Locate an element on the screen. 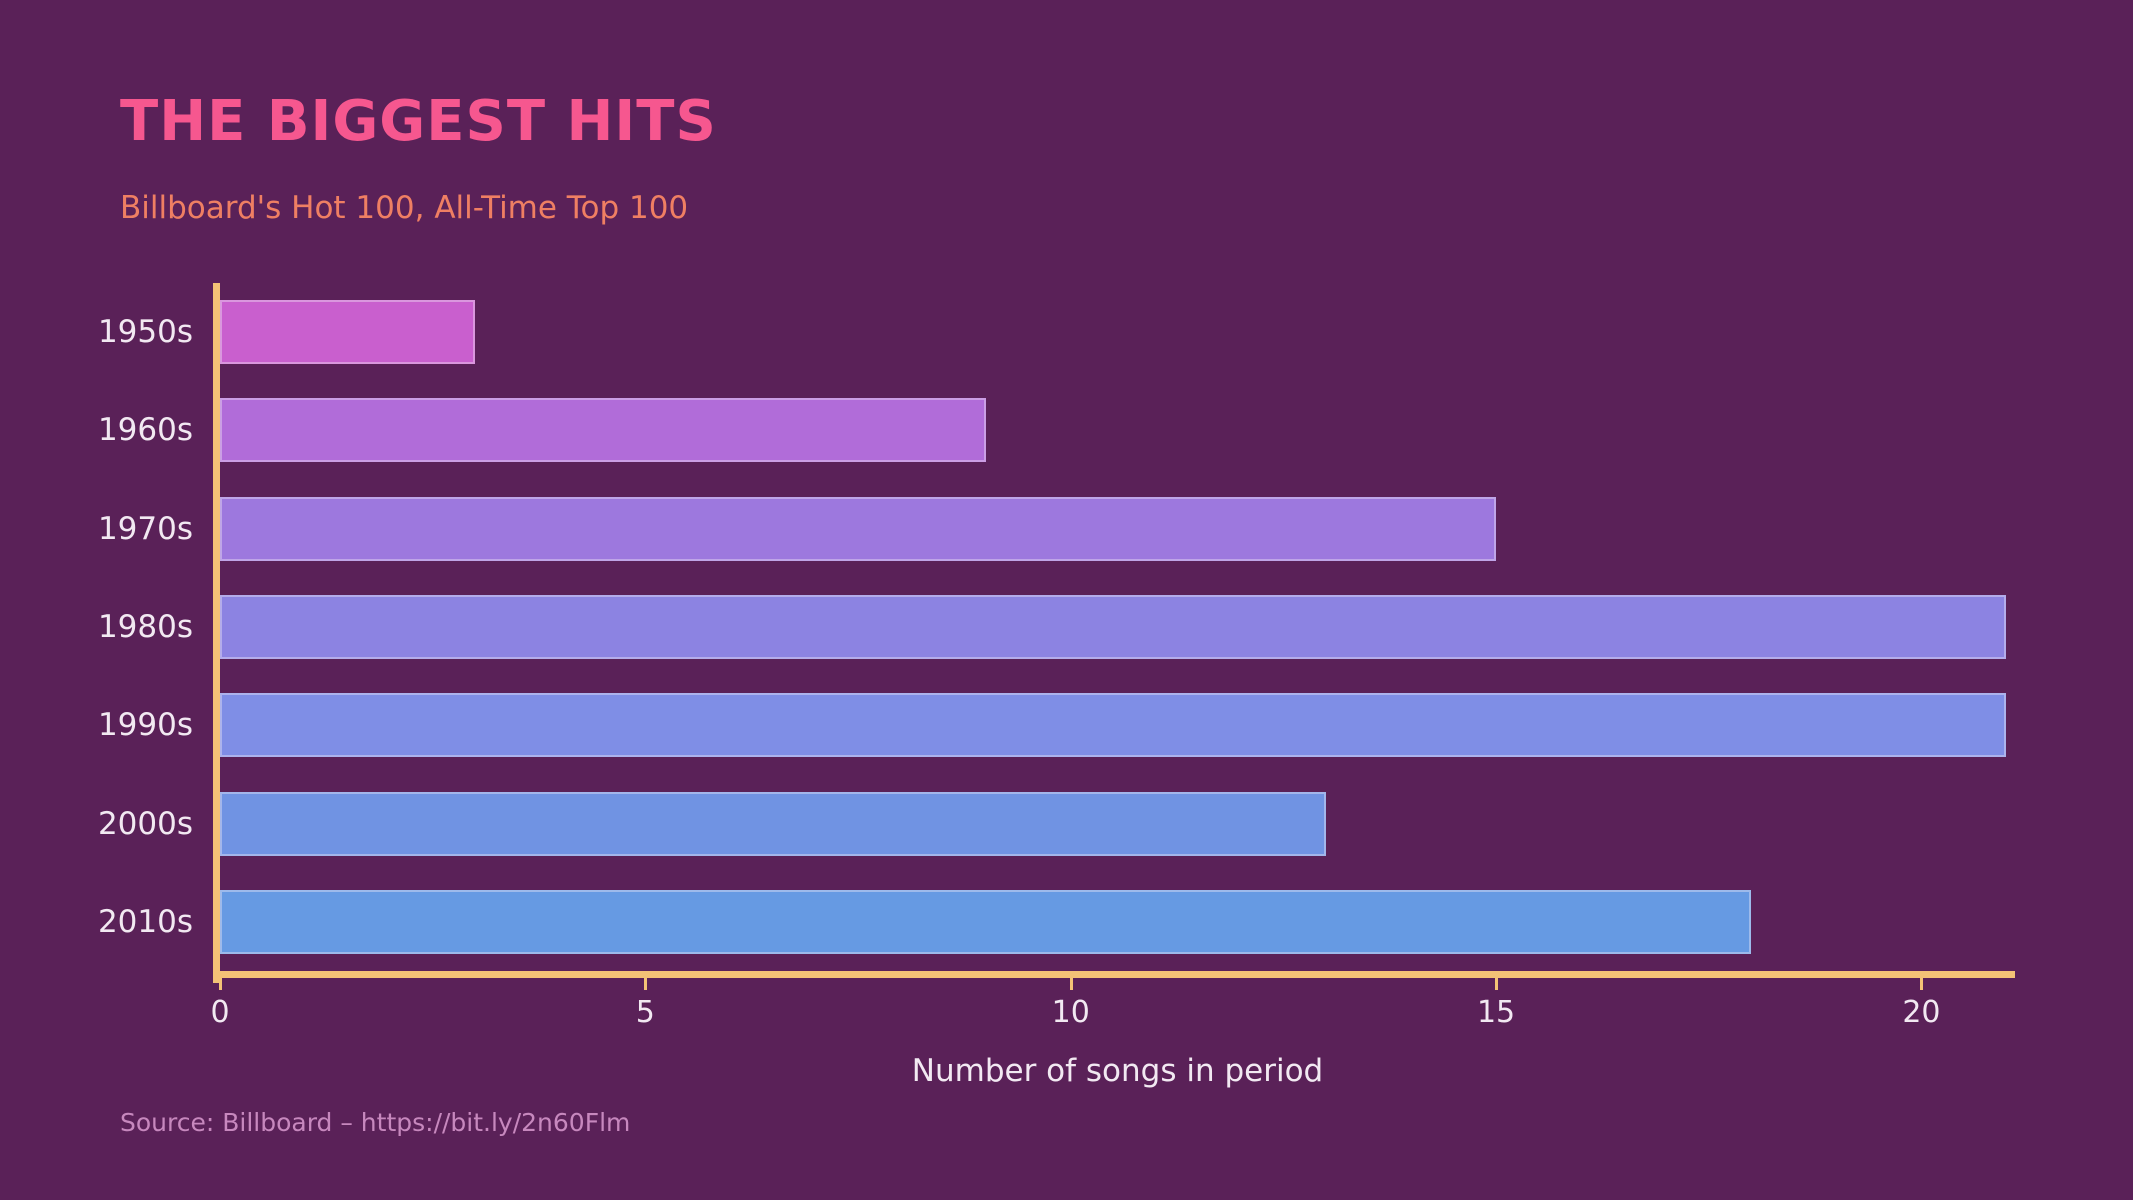 This screenshot has height=1200, width=2133. category-label: 2010s is located at coordinates (145, 921).